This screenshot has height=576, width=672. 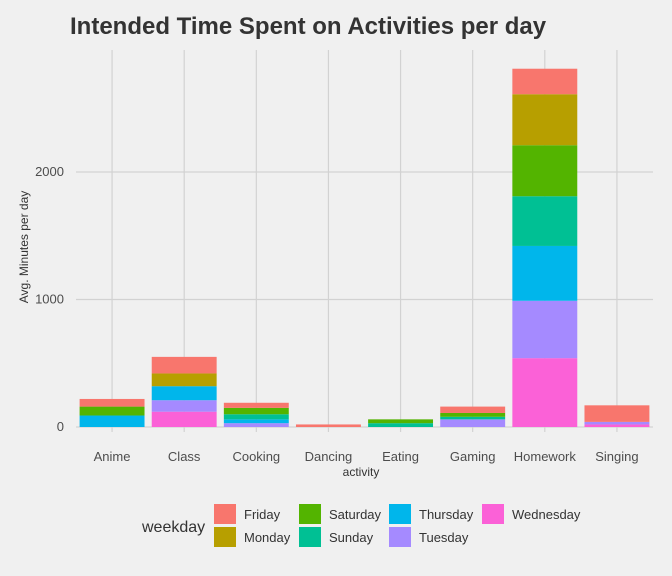 I want to click on x-tick-label: Homework, so click(x=545, y=456).